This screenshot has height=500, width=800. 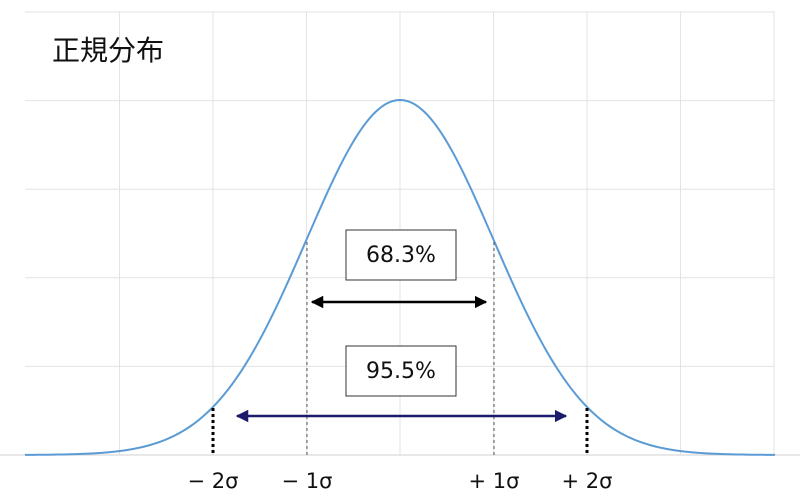 What do you see at coordinates (108, 50) in the screenshot?
I see `title: 正規分布` at bounding box center [108, 50].